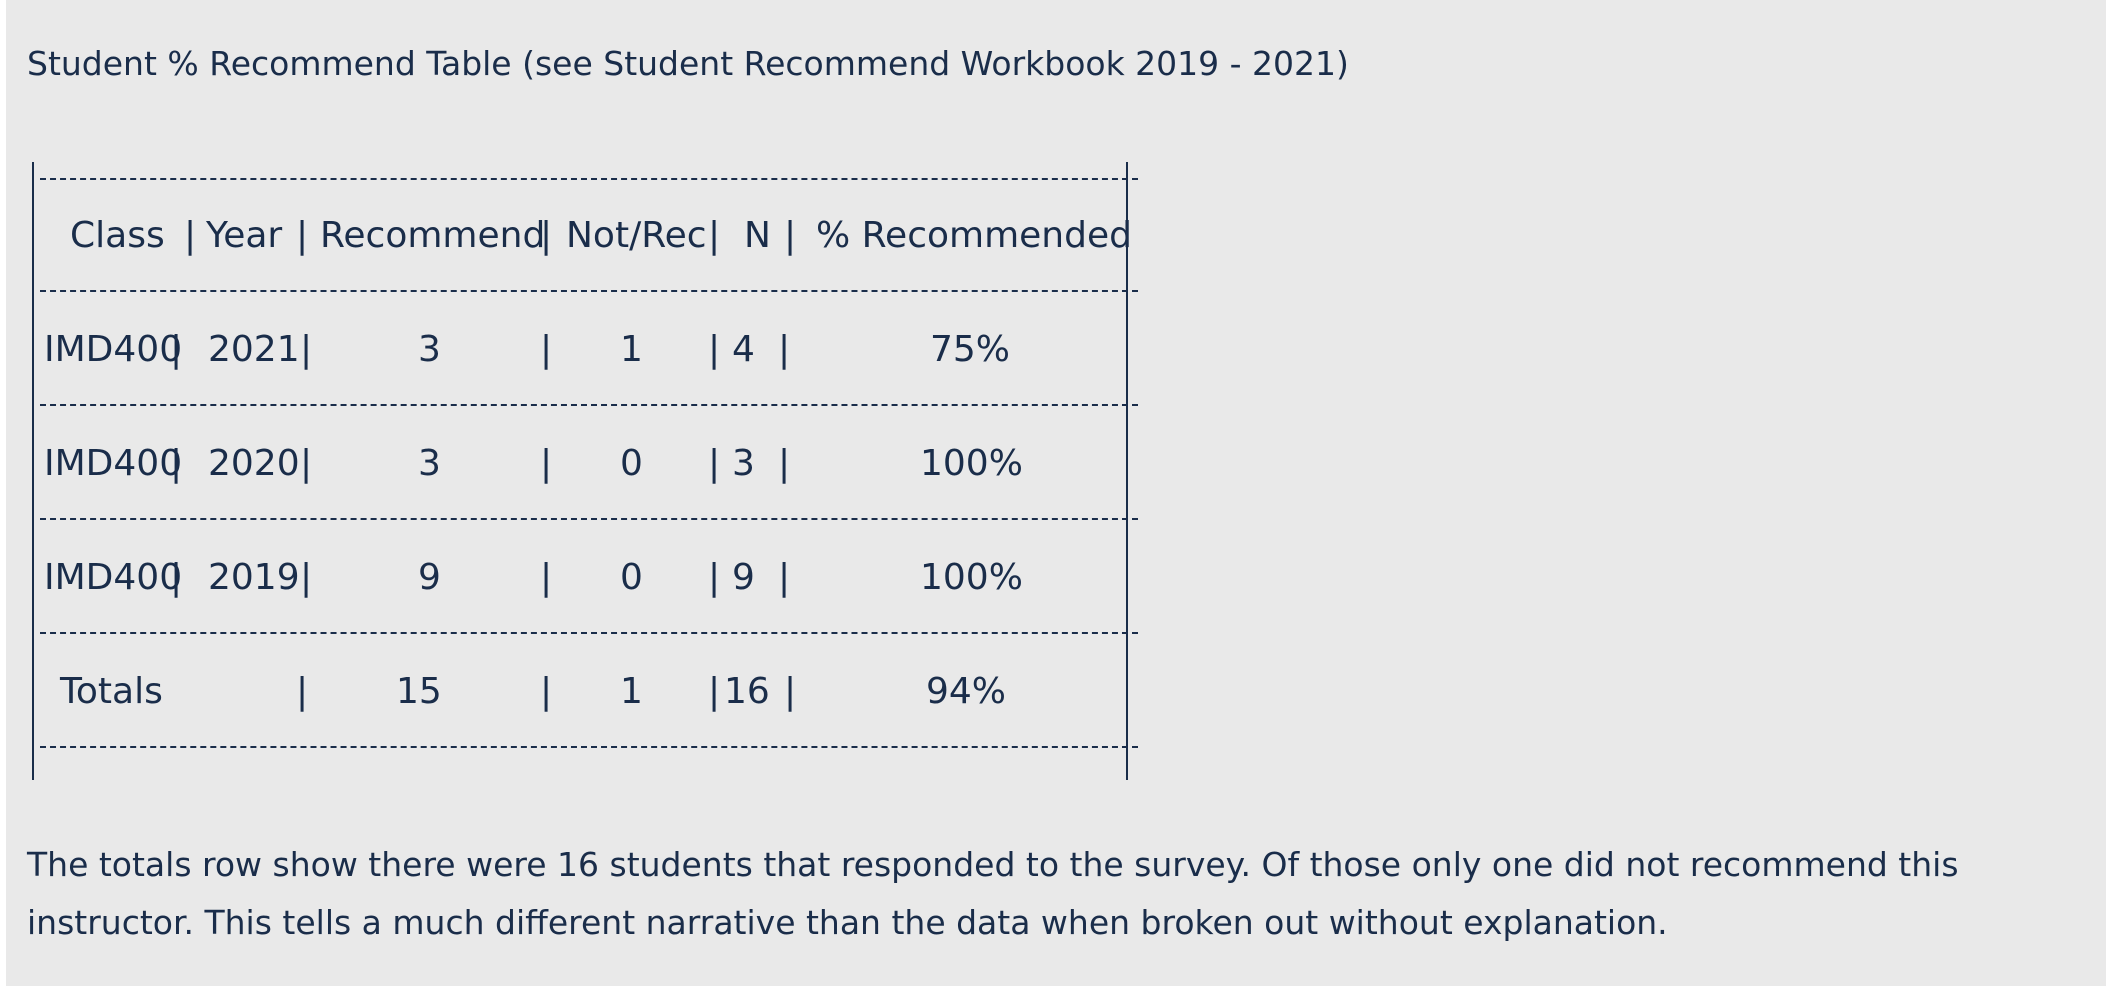 Image resolution: width=2106 pixels, height=986 pixels. What do you see at coordinates (636, 235) in the screenshot?
I see `header-not-rec: Not/Rec` at bounding box center [636, 235].